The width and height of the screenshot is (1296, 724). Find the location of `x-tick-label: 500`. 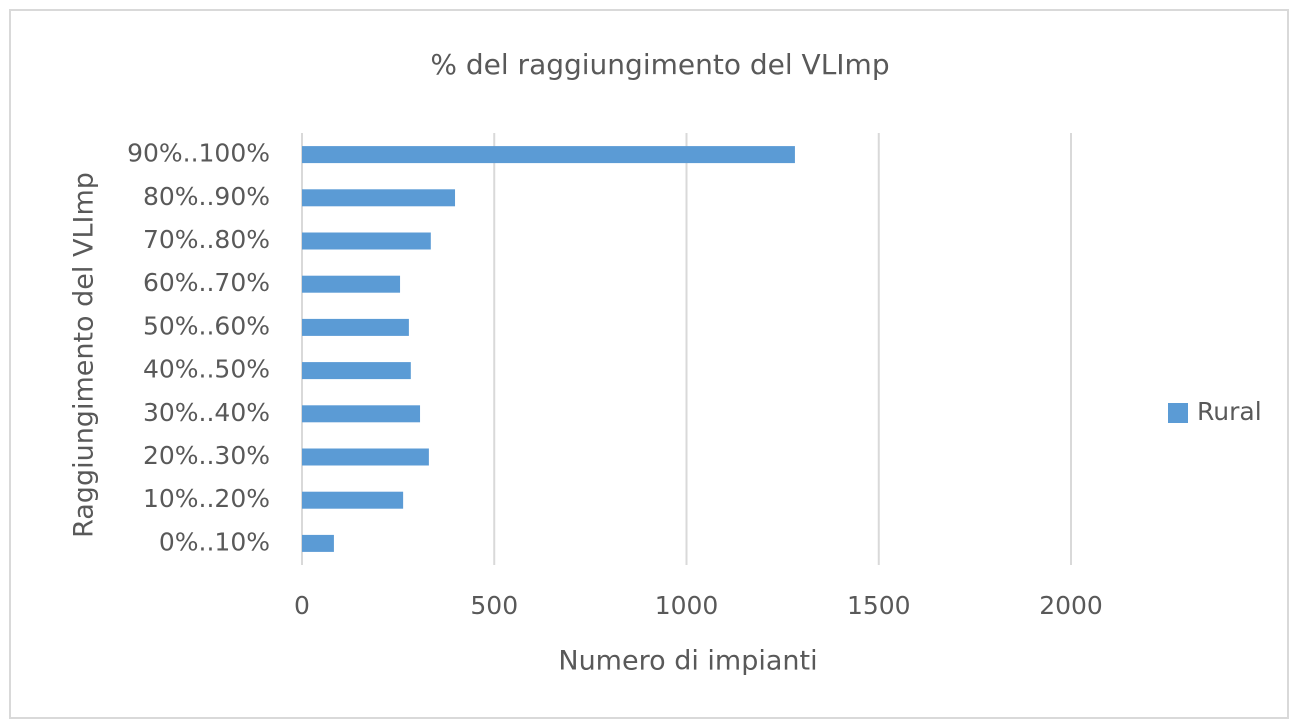

x-tick-label: 500 is located at coordinates (494, 605).